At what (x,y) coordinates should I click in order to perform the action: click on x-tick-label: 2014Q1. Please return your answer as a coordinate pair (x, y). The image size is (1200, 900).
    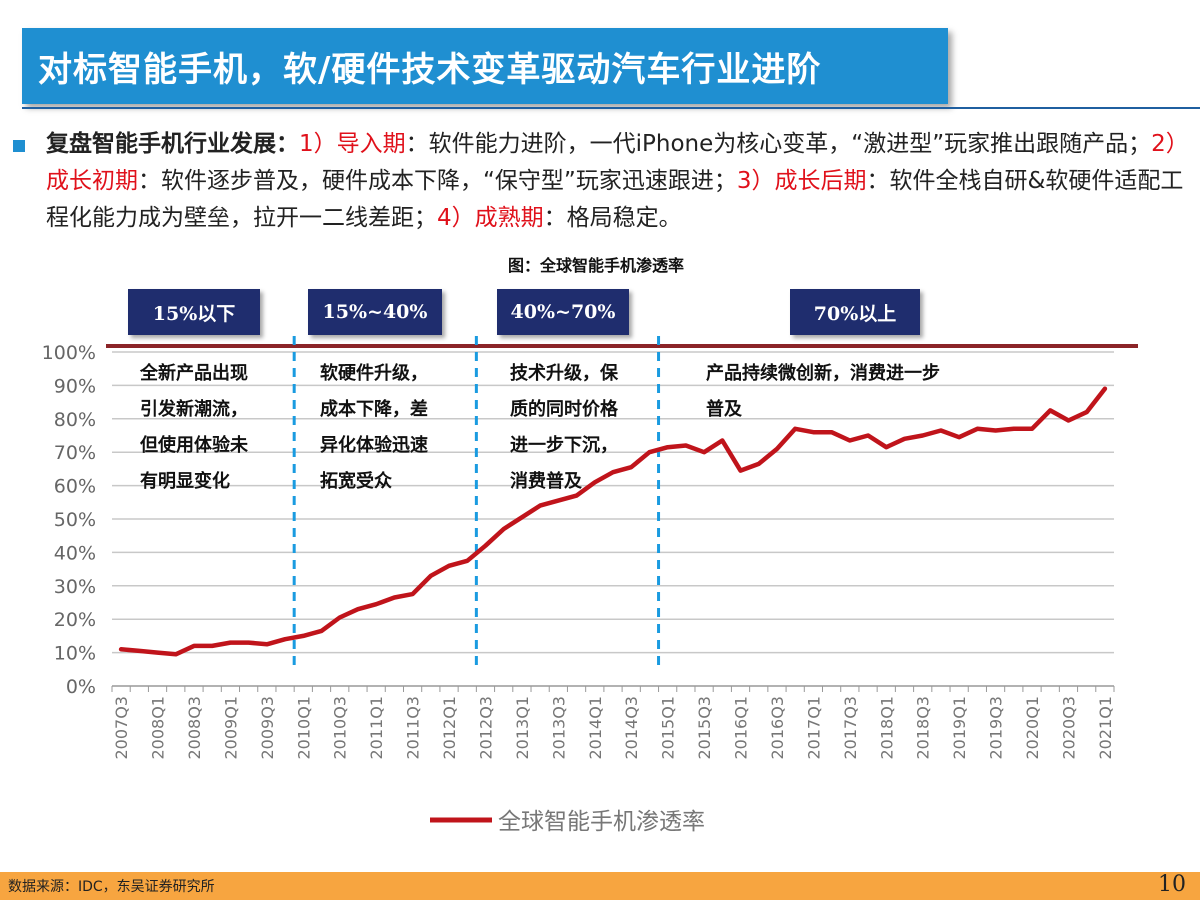
    Looking at the image, I should click on (595, 728).